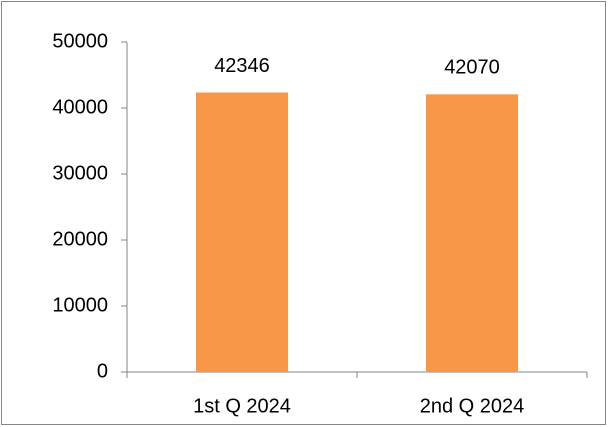 Image resolution: width=608 pixels, height=427 pixels. I want to click on y-tick-label: 40000, so click(80, 107).